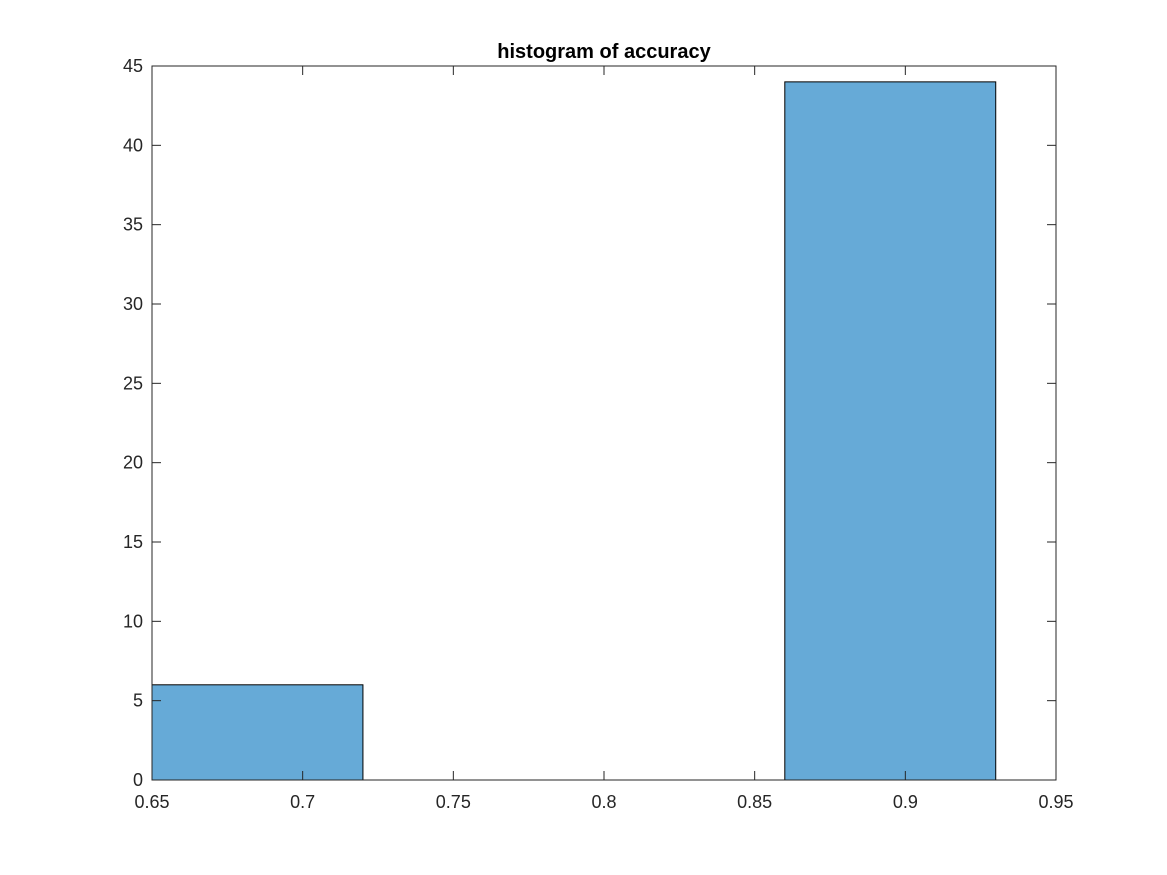  I want to click on x-tick-label-5: 0.9, so click(905, 802).